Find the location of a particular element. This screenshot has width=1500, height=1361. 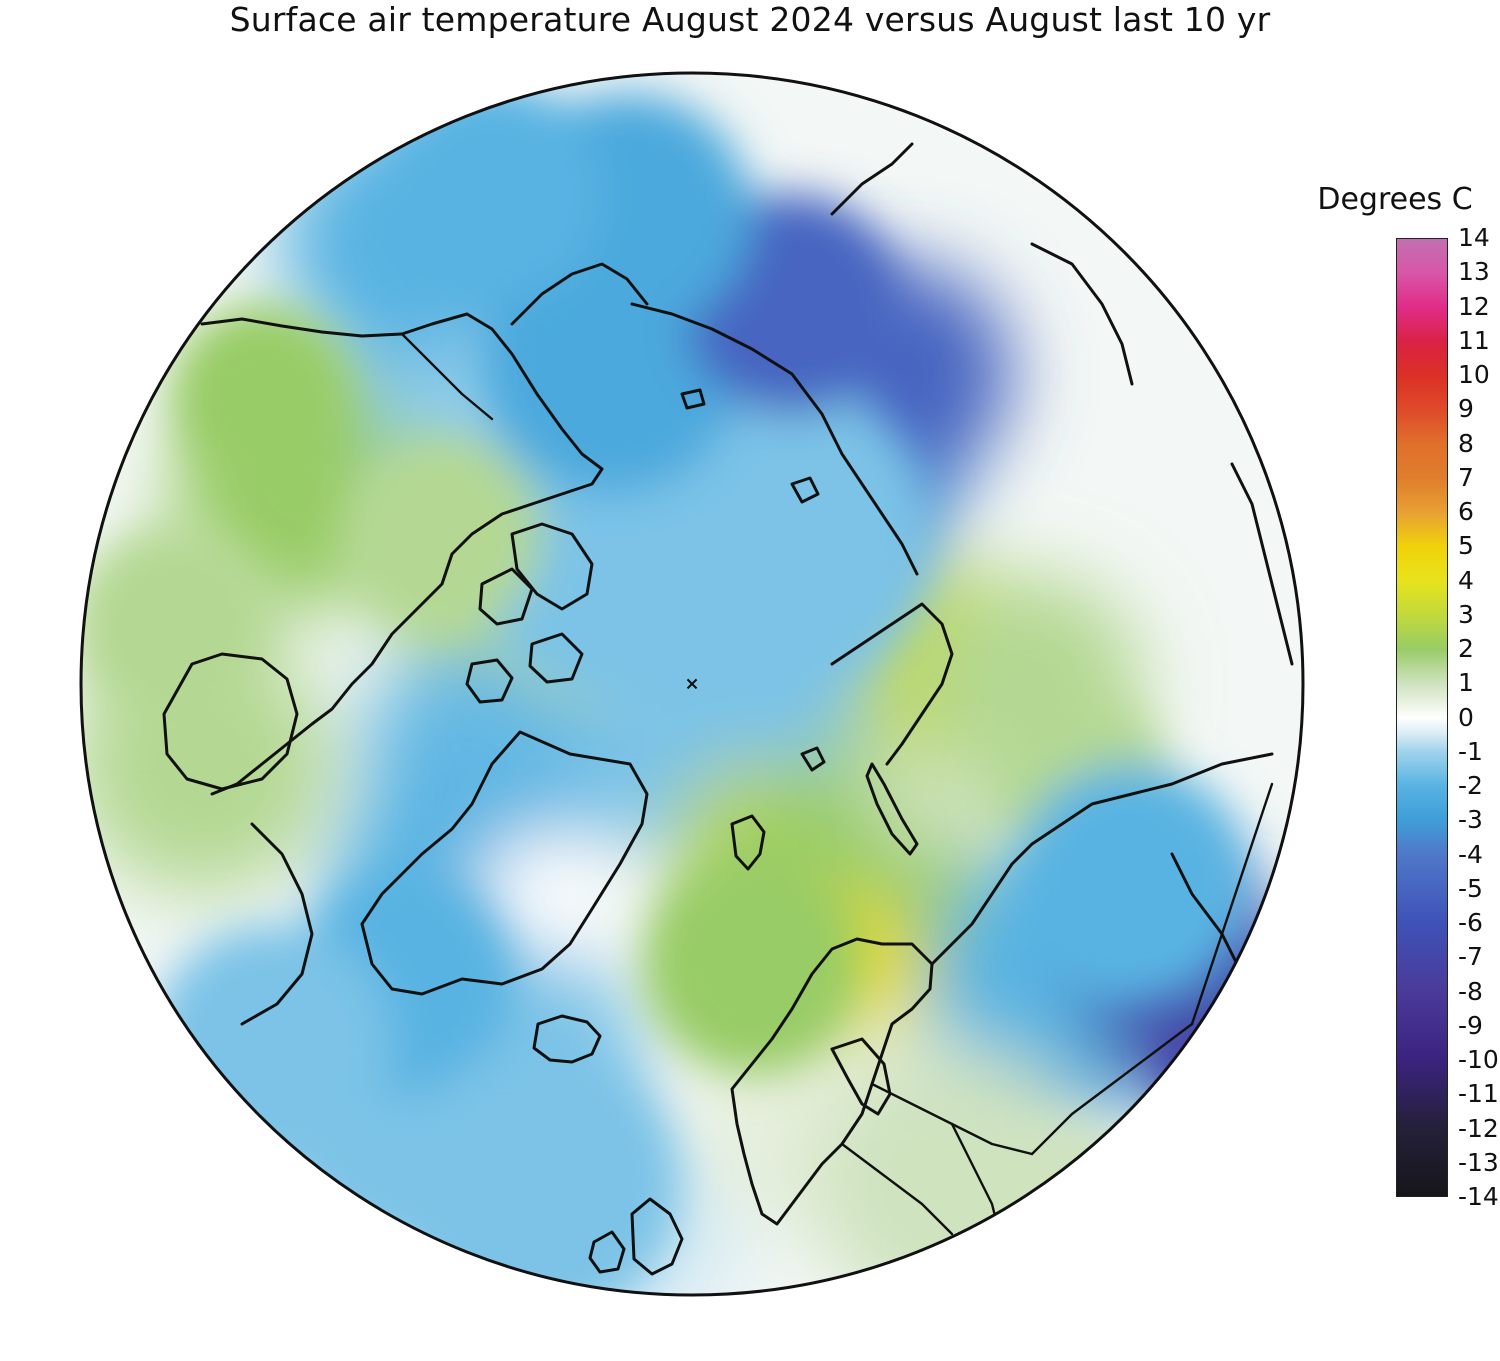

tick-label: 7 is located at coordinates (1466, 477).